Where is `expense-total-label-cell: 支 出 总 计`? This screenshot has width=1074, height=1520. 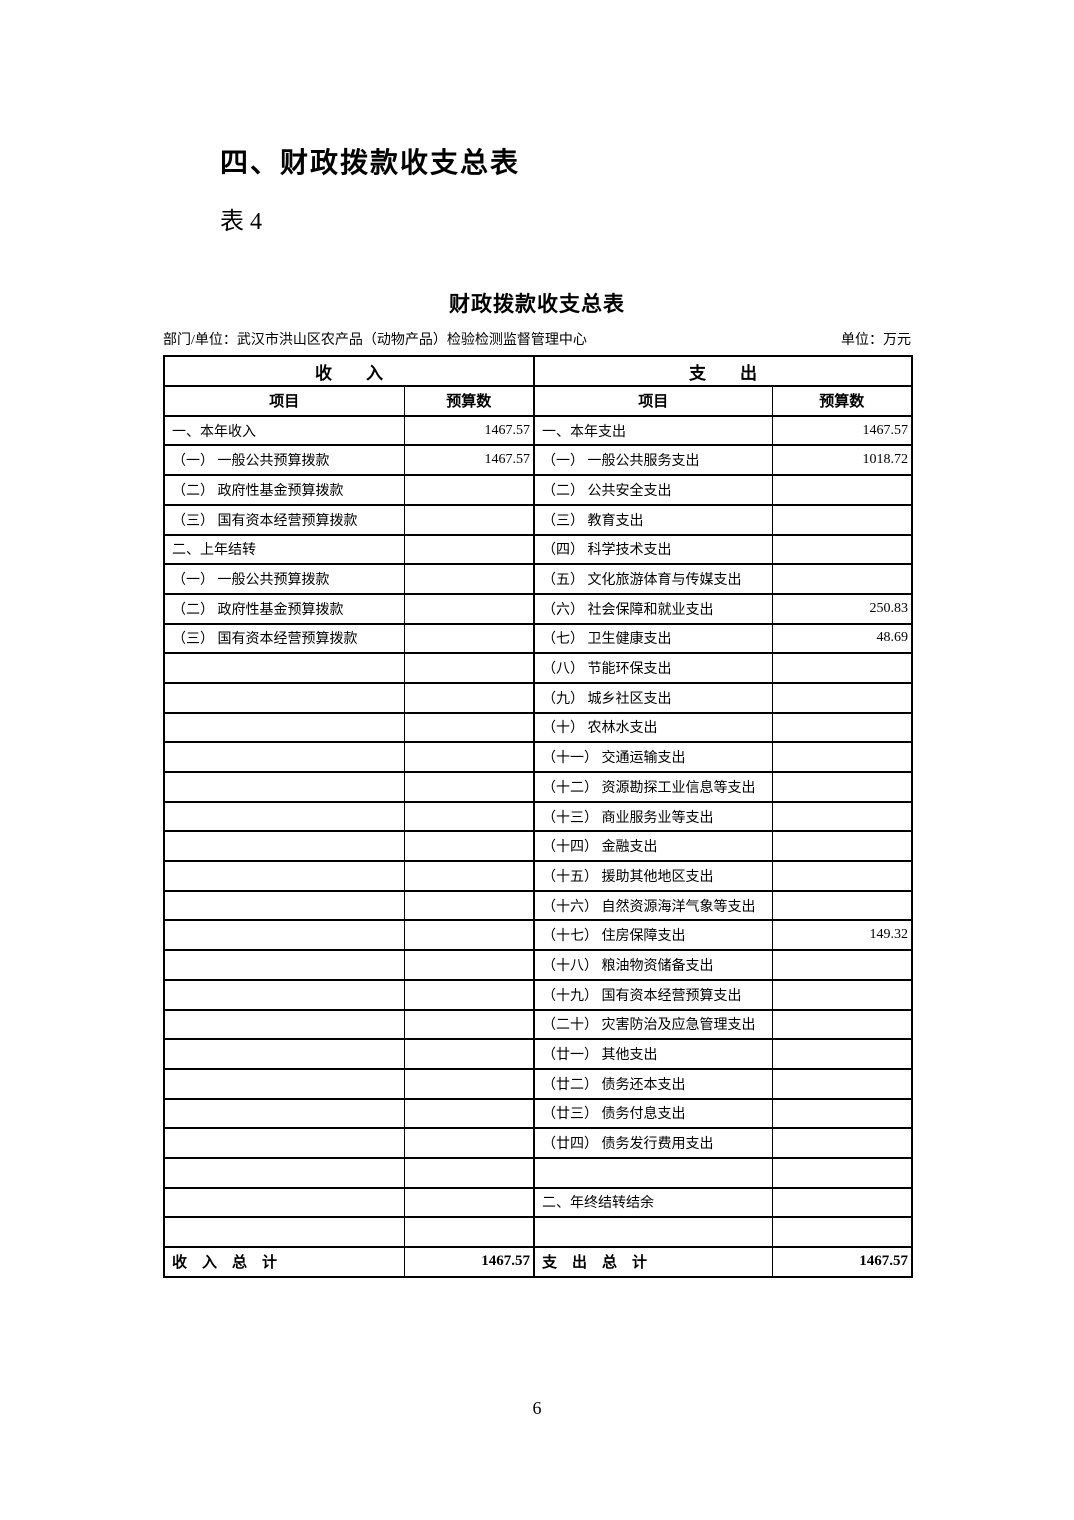
expense-total-label-cell: 支 出 总 计 is located at coordinates (653, 1262).